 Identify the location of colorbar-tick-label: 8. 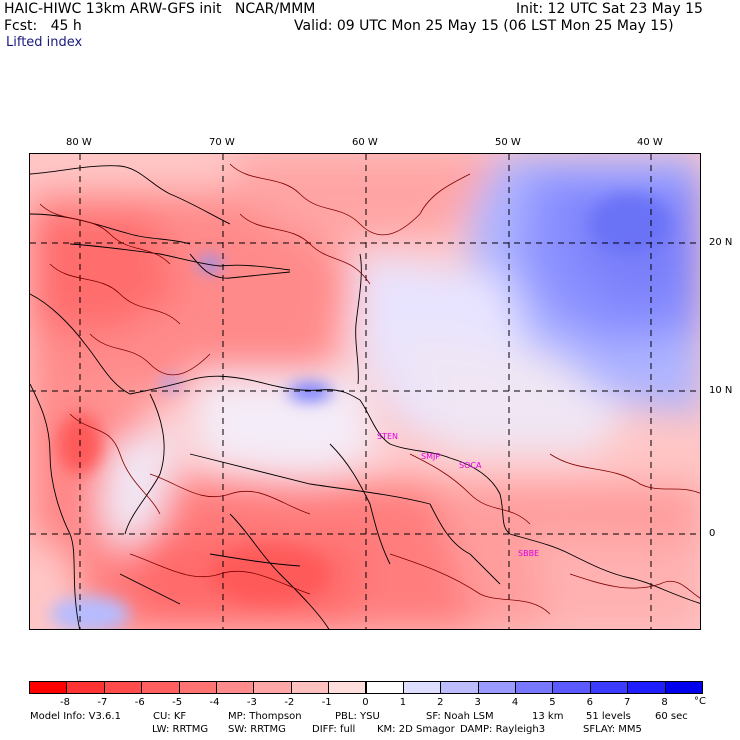
(664, 702).